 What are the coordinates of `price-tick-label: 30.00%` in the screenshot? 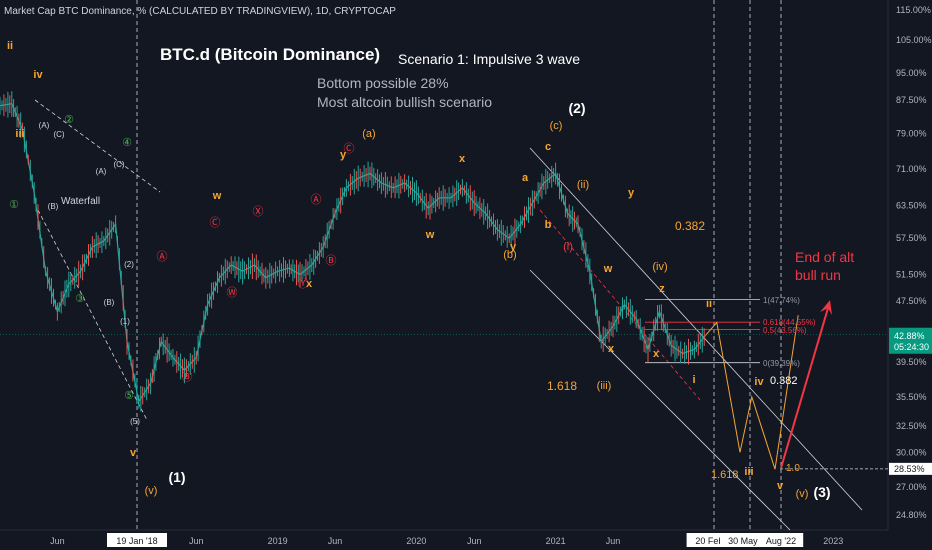 It's located at (911, 452).